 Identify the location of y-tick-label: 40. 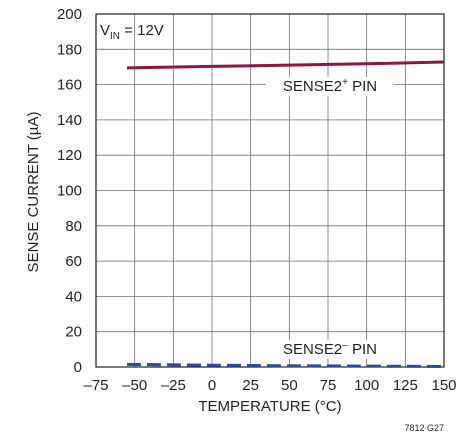
(73, 296).